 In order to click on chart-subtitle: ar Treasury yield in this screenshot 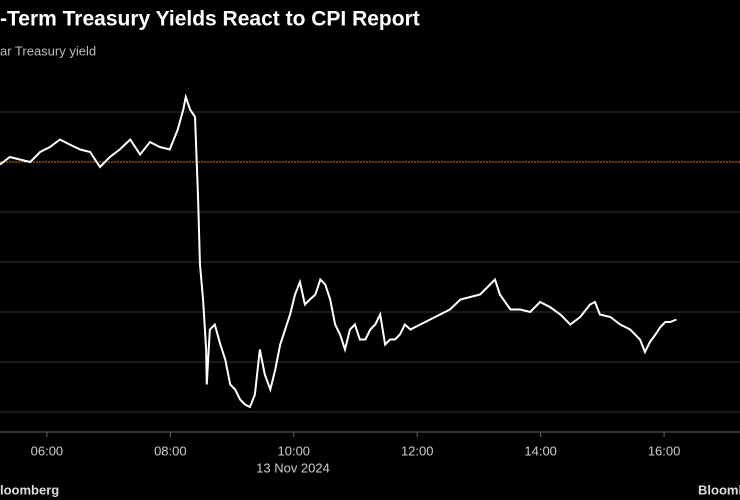, I will do `click(48, 50)`.